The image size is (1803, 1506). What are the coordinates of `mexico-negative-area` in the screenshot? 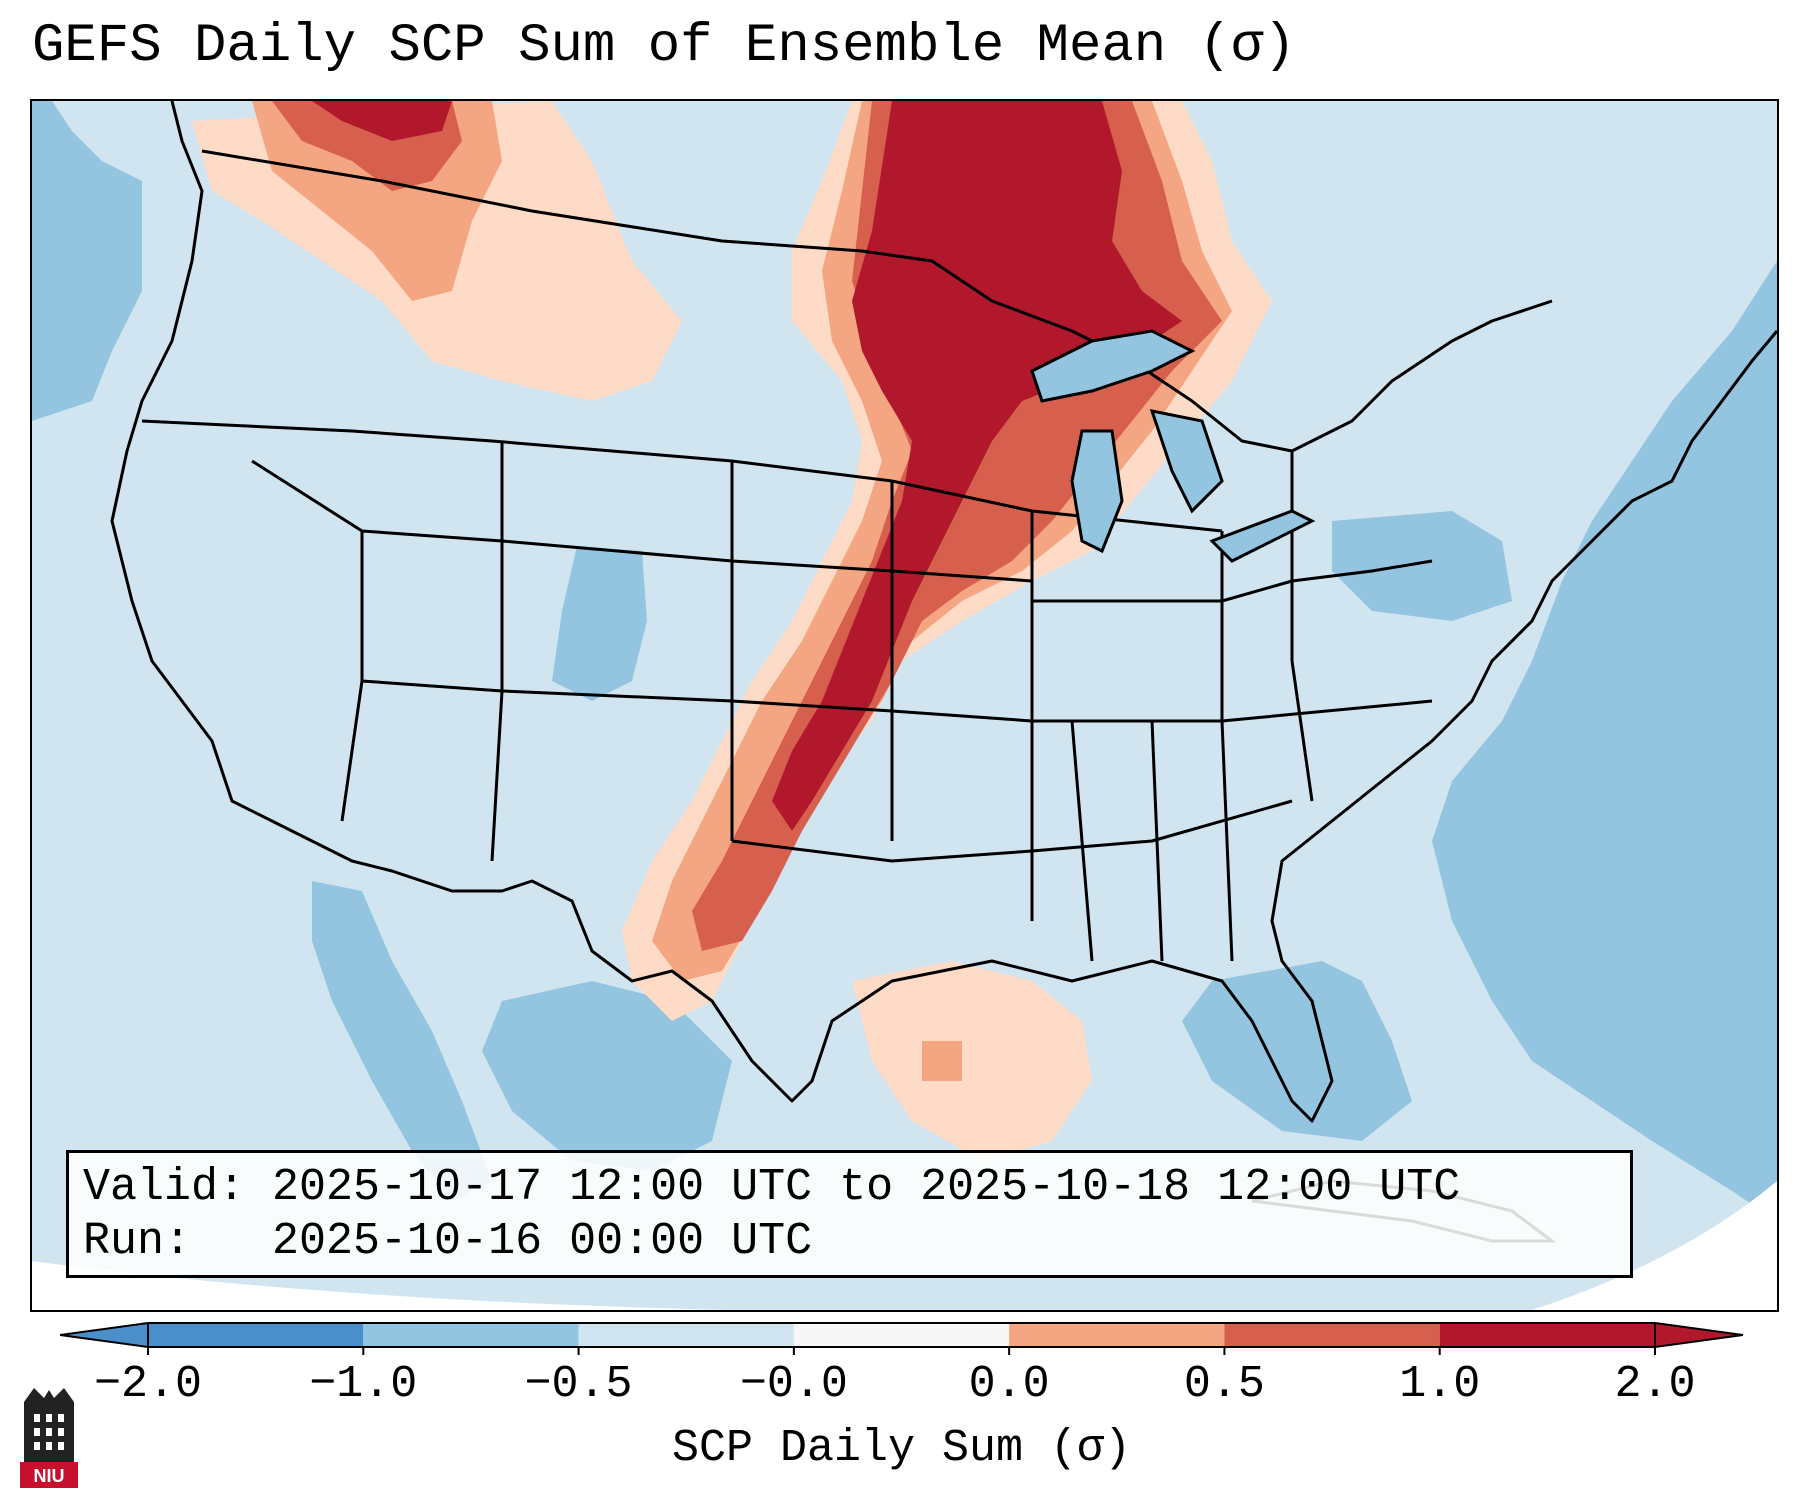 It's located at (607, 1076).